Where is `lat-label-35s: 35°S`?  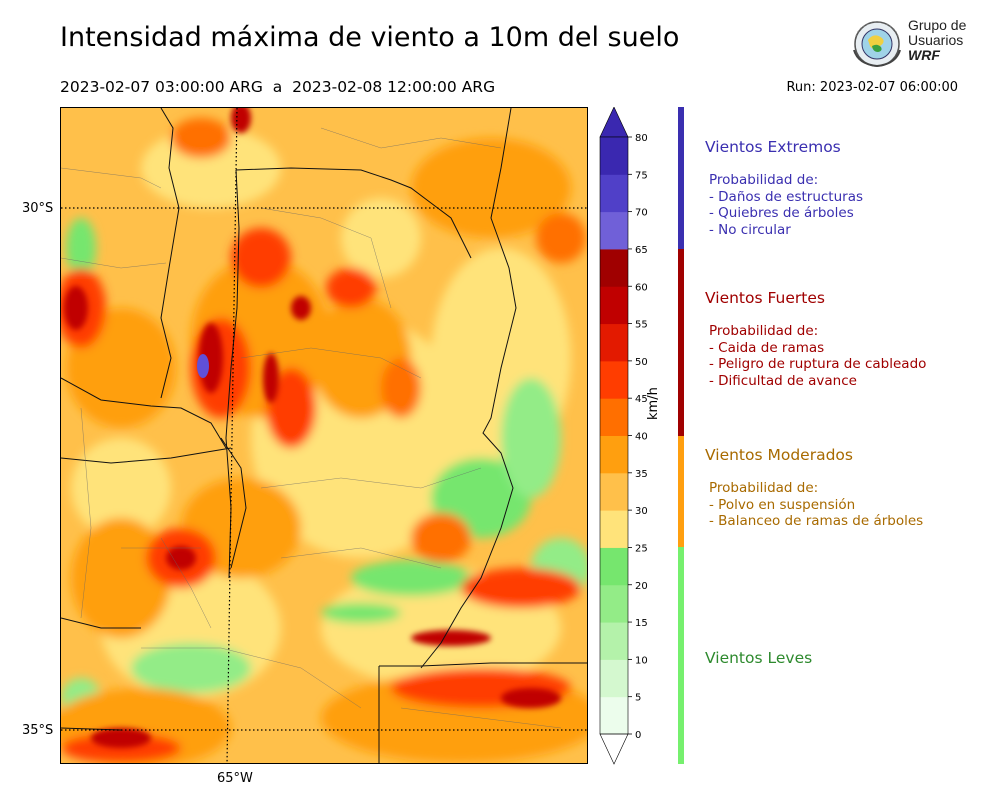
lat-label-35s: 35°S is located at coordinates (38, 730).